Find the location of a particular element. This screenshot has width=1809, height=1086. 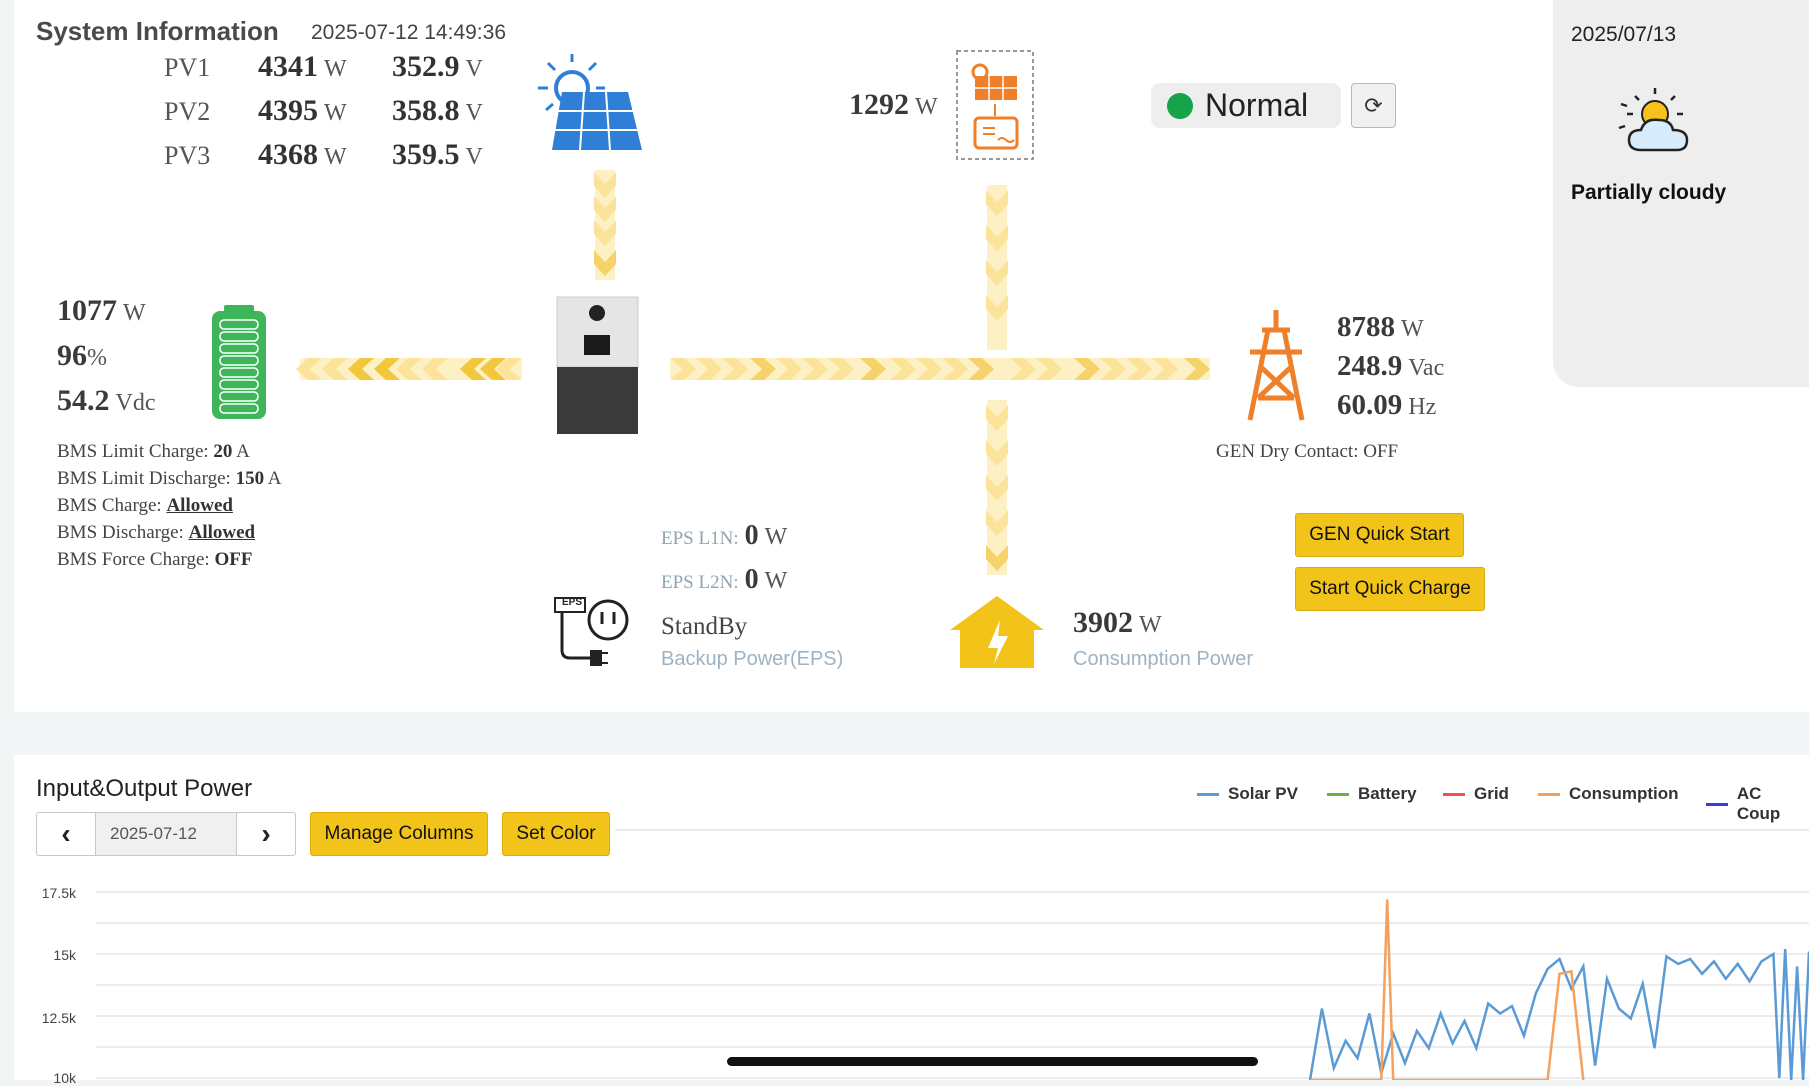

pv2-label: PV2 is located at coordinates (187, 111).